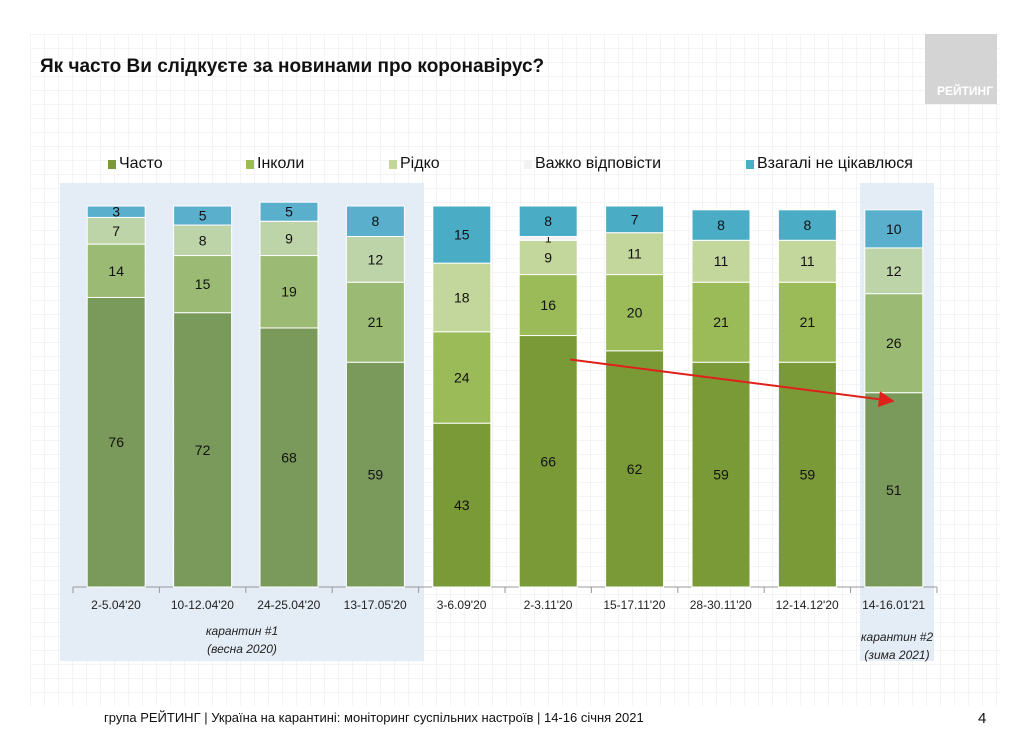  I want to click on data-label: 14, so click(116, 271).